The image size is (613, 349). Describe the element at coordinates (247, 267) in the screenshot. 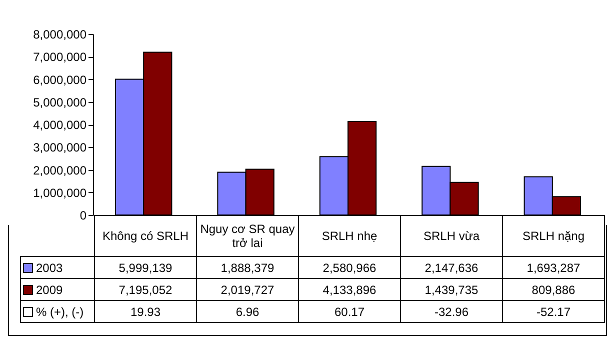

I see `data-label: 1,888,379` at that location.